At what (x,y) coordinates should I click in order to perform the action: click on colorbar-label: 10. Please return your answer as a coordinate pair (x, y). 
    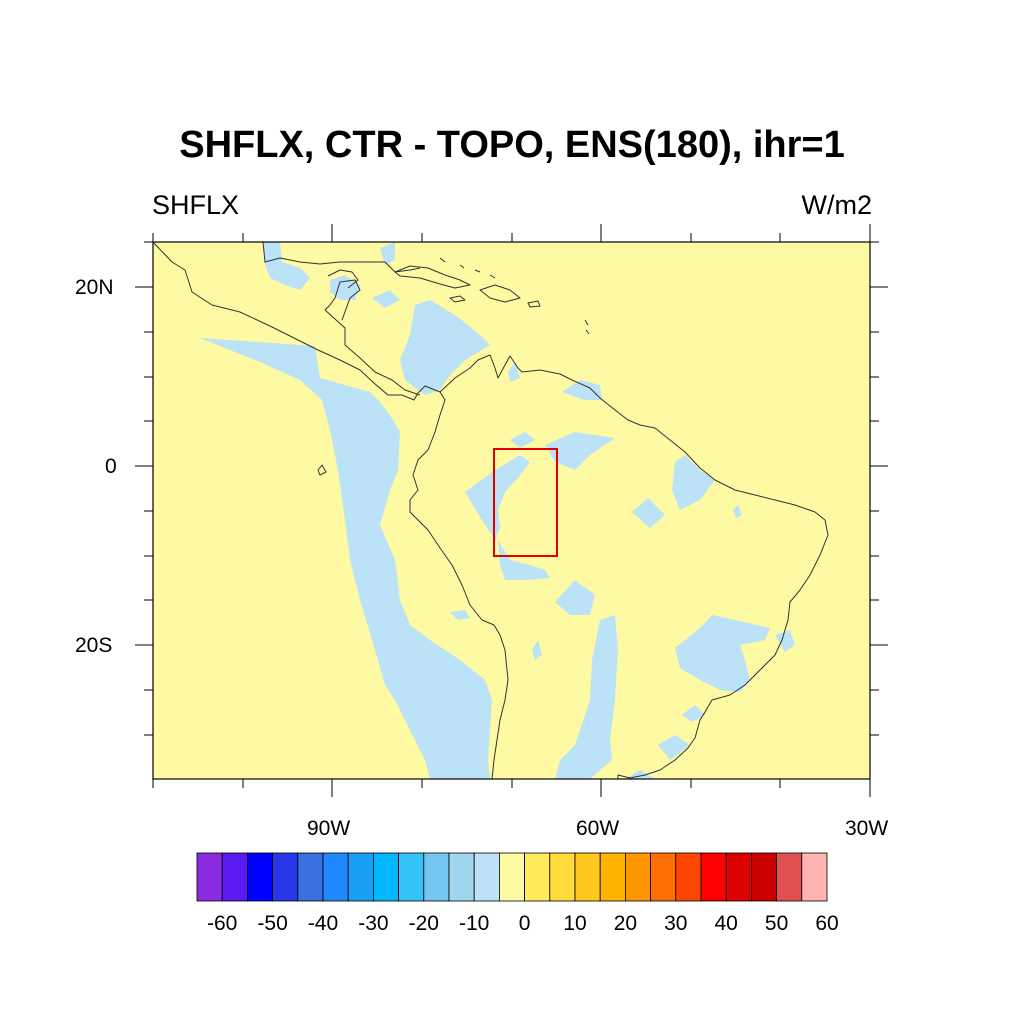
    Looking at the image, I should click on (575, 923).